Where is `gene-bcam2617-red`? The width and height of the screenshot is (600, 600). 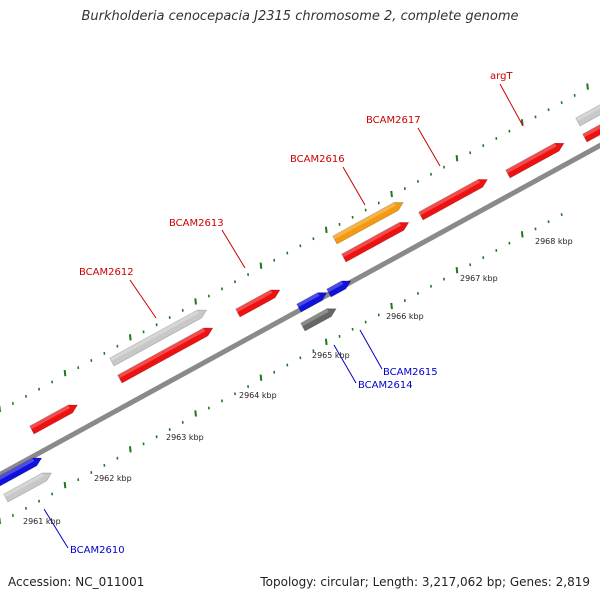
gene-bcam2617-red is located at coordinates (453, 200).